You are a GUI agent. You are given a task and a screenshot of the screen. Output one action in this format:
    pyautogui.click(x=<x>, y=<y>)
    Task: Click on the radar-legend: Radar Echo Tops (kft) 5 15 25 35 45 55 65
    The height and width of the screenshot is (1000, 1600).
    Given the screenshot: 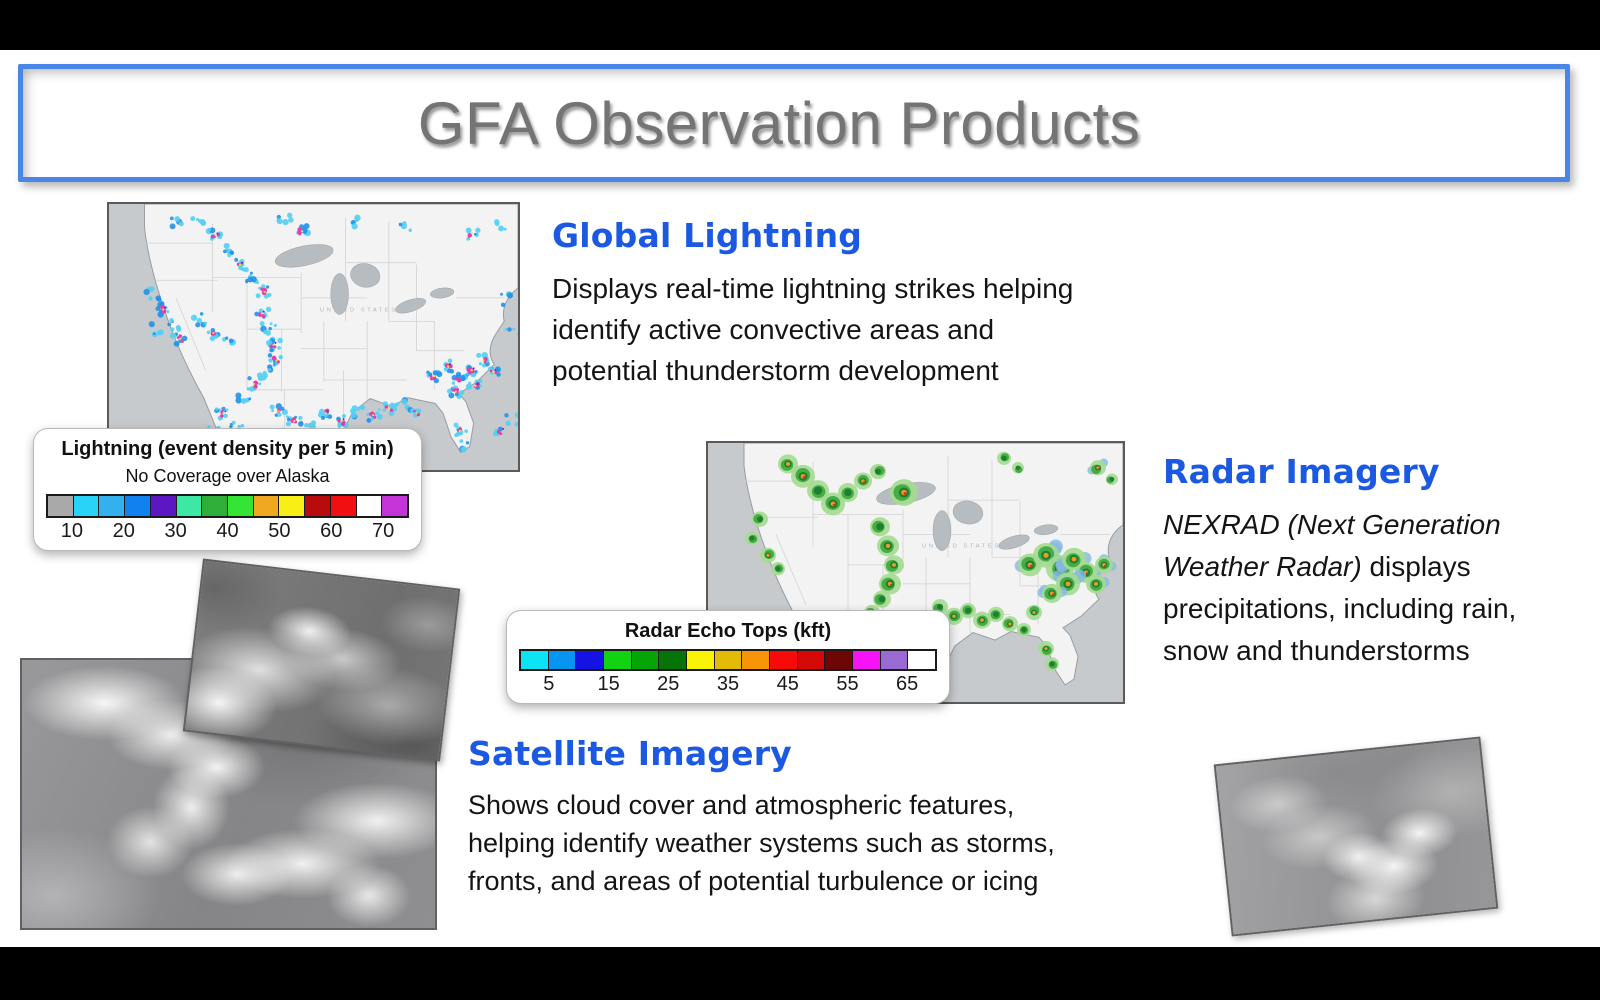 What is the action you would take?
    pyautogui.click(x=728, y=657)
    